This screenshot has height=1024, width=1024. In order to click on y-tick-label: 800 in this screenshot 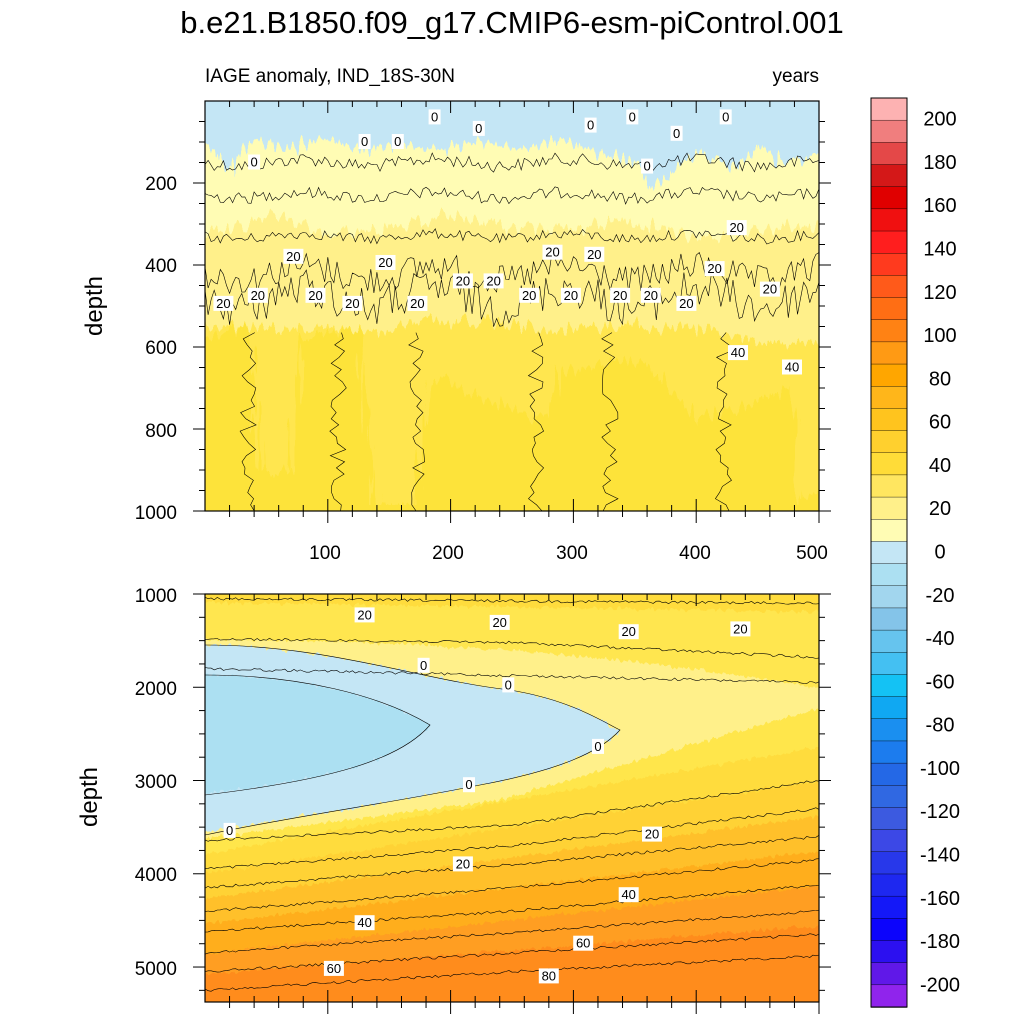, I will do `click(161, 431)`.